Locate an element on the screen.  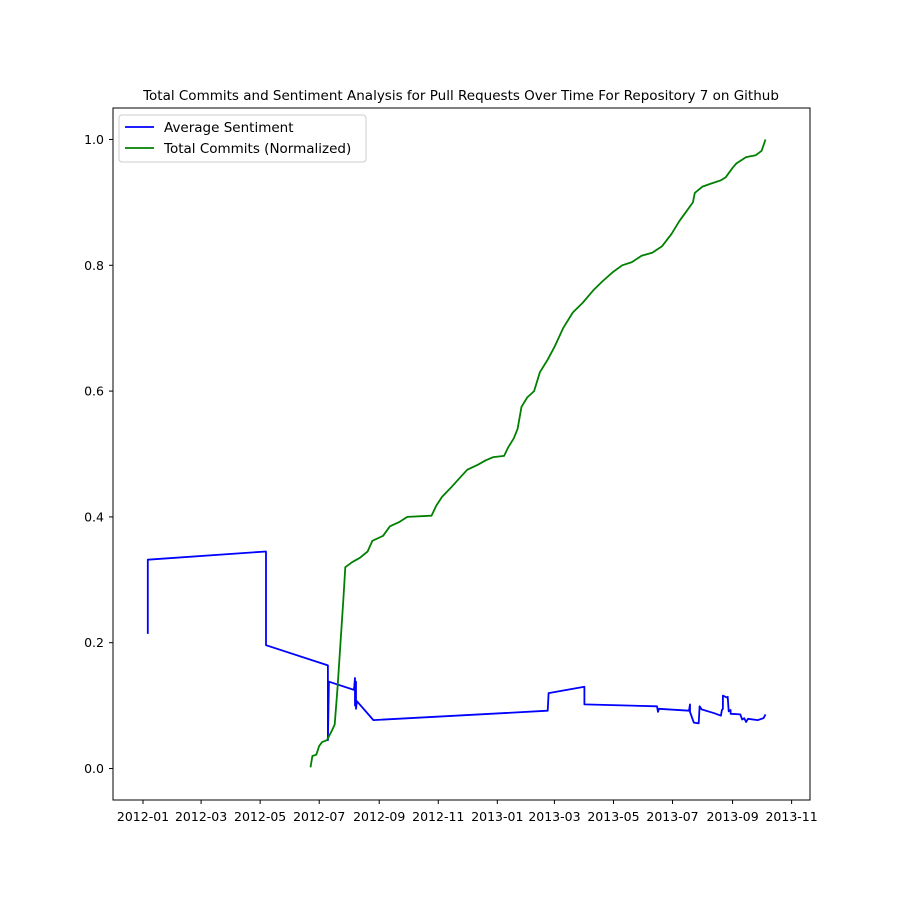
y-tick-label: 0.4 is located at coordinates (94, 516).